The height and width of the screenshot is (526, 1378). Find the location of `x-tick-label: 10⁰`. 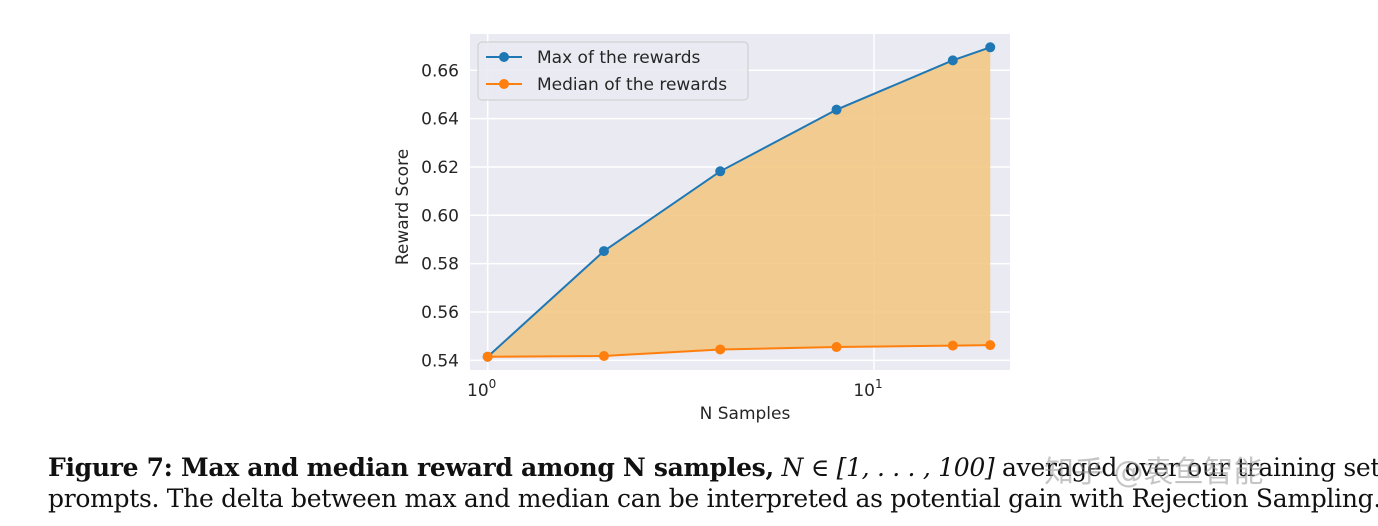

x-tick-label: 10⁰ is located at coordinates (481, 389).